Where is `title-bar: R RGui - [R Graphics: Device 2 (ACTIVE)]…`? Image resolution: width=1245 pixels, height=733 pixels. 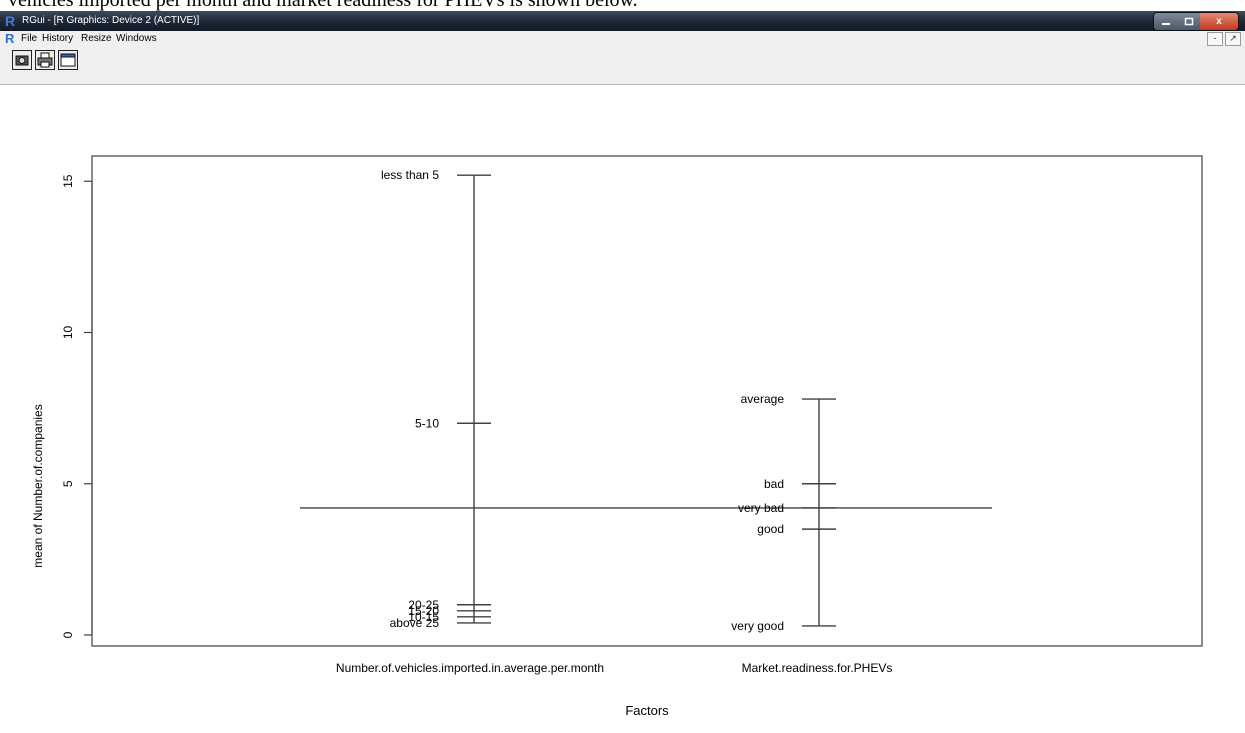 title-bar: R RGui - [R Graphics: Device 2 (ACTIVE)]… is located at coordinates (622, 21).